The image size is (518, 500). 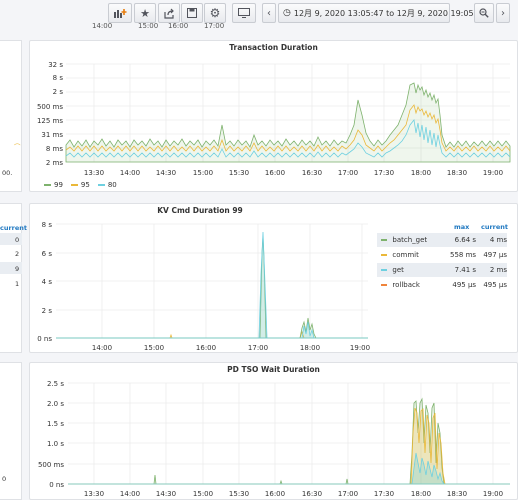 I want to click on legend-item-99: 99, so click(x=53, y=185).